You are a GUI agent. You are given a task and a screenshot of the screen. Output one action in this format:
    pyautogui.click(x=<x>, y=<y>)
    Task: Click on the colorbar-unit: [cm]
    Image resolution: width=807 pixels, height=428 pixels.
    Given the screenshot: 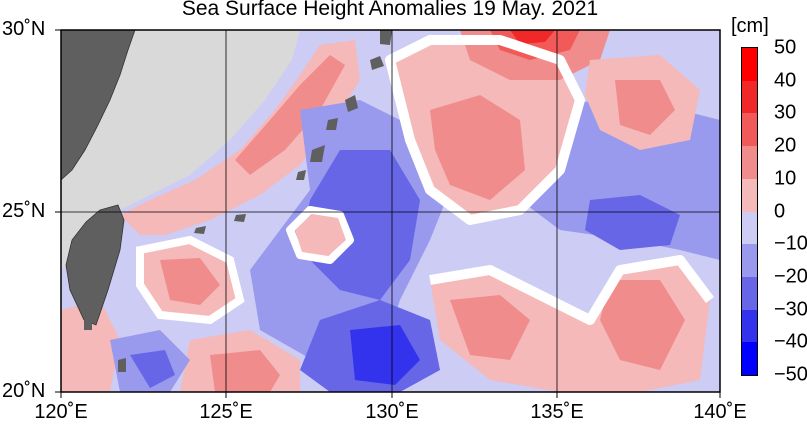 What is the action you would take?
    pyautogui.click(x=750, y=26)
    